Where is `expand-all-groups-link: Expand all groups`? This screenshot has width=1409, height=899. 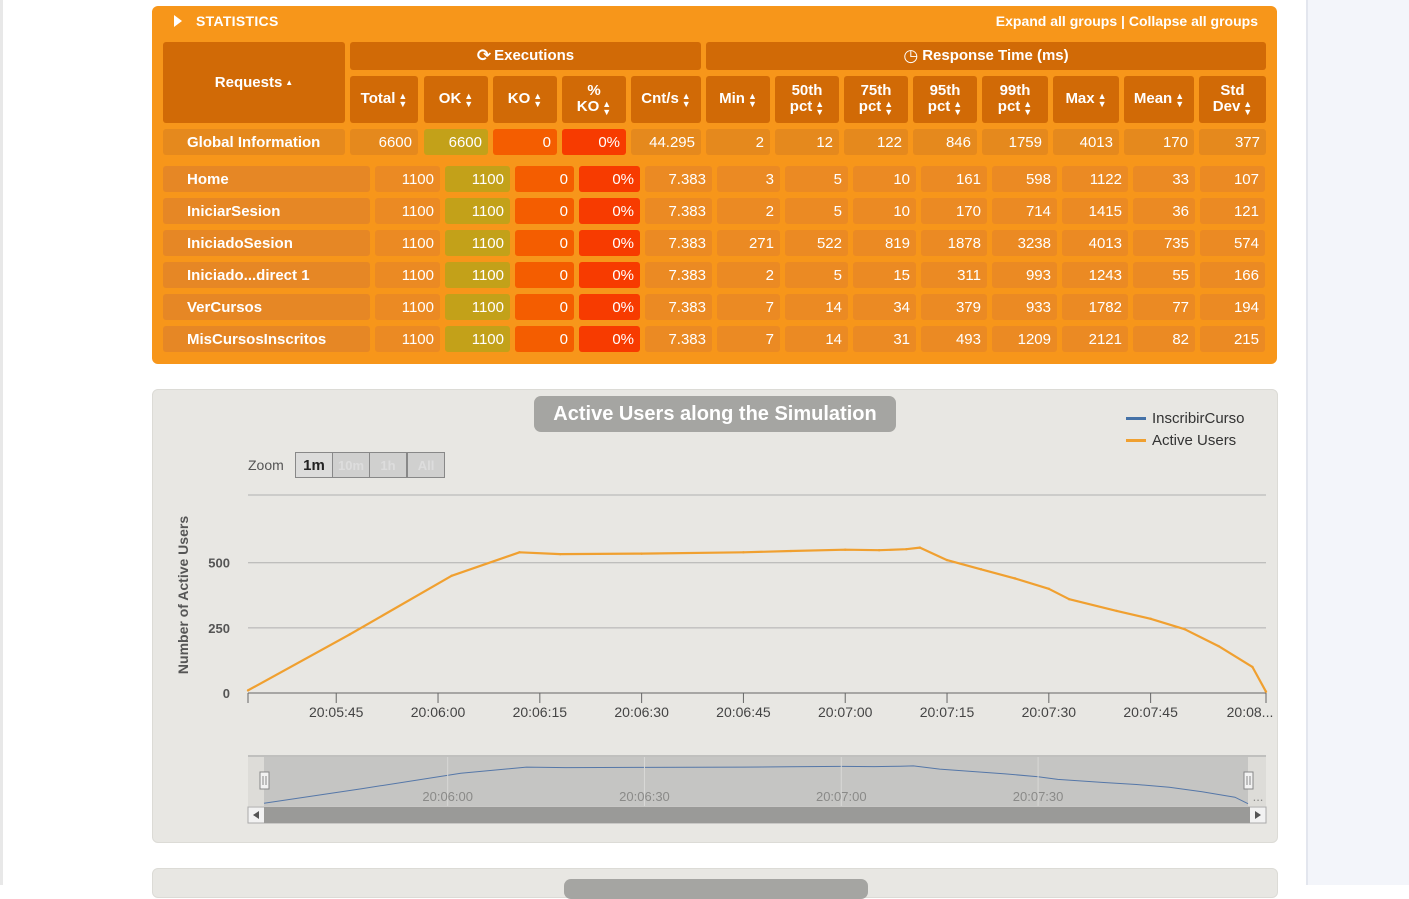
expand-all-groups-link: Expand all groups is located at coordinates (1056, 21).